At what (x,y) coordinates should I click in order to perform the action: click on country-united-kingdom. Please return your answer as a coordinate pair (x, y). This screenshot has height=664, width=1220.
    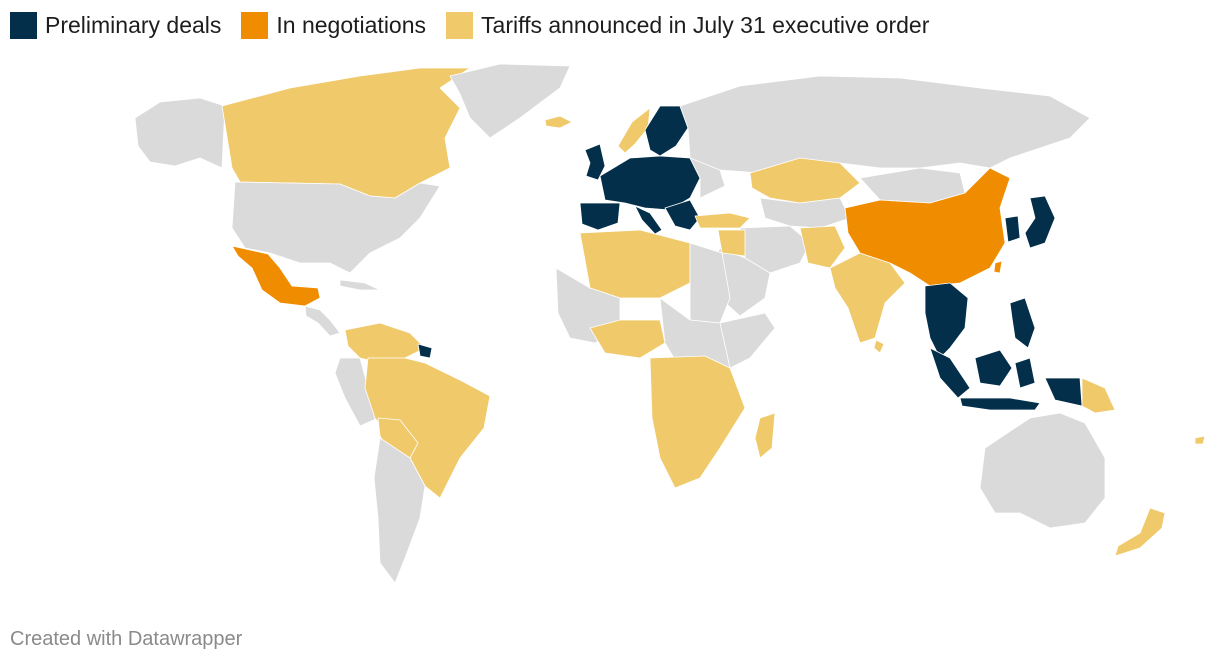
    Looking at the image, I should click on (595, 162).